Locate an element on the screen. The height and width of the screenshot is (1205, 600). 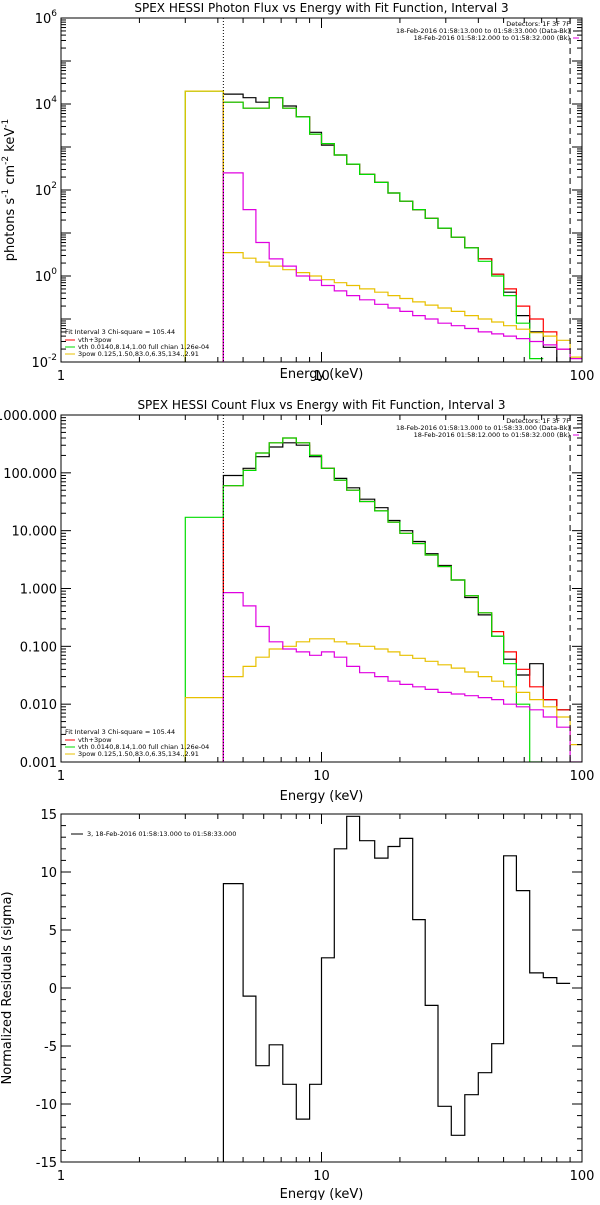
y-tick-label: 0.100 is located at coordinates (38, 647).